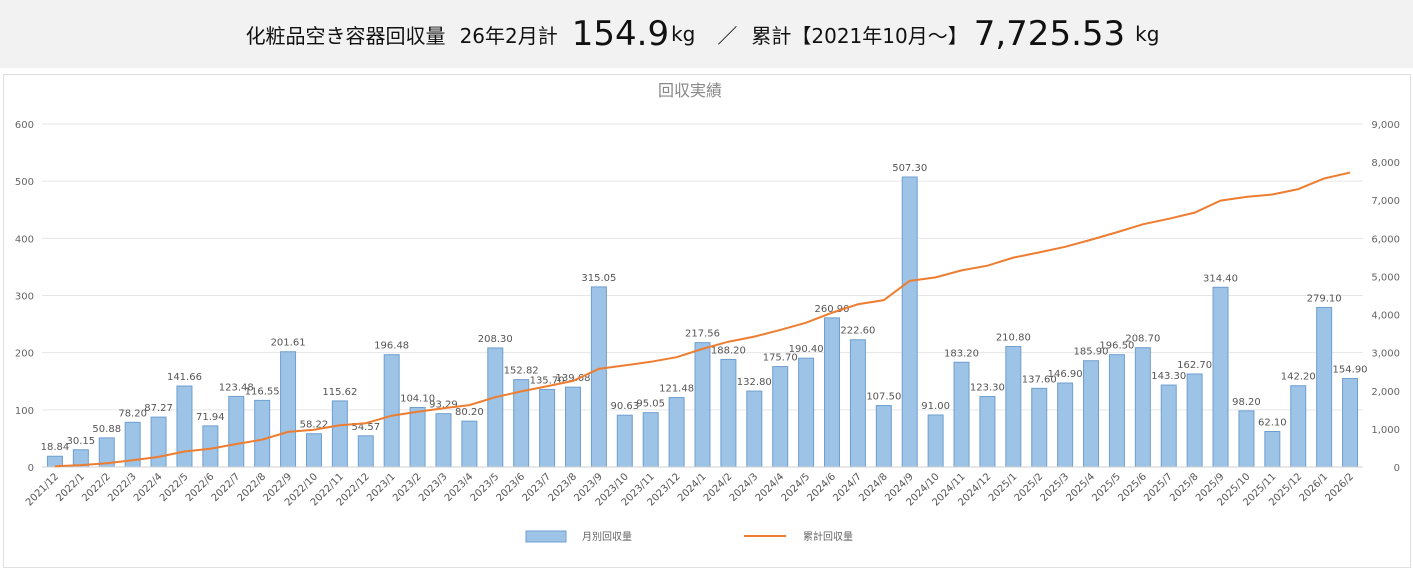  I want to click on bar-data-label: 210.80, so click(1013, 337).